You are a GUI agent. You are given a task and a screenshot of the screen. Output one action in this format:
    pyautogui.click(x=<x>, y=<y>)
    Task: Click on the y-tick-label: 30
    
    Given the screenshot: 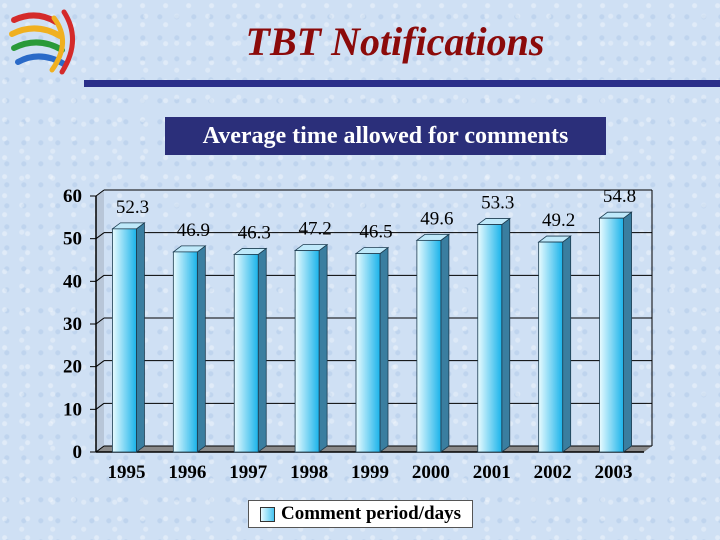 What is the action you would take?
    pyautogui.click(x=72, y=324)
    